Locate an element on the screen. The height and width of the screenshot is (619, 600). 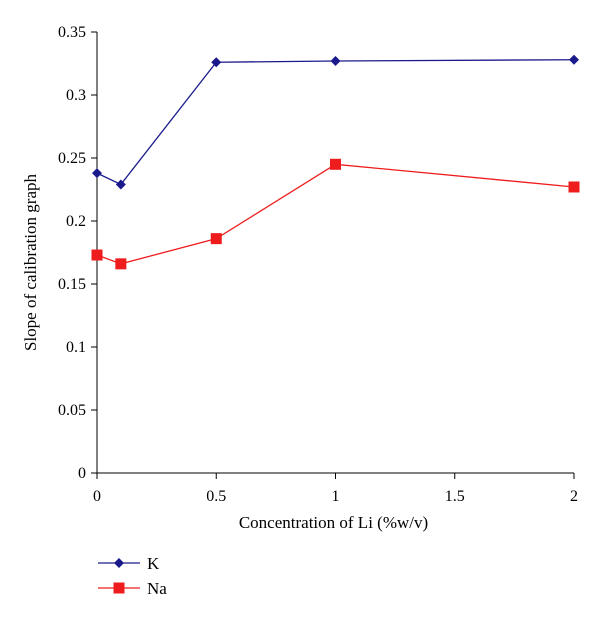
series-na is located at coordinates (335, 214).